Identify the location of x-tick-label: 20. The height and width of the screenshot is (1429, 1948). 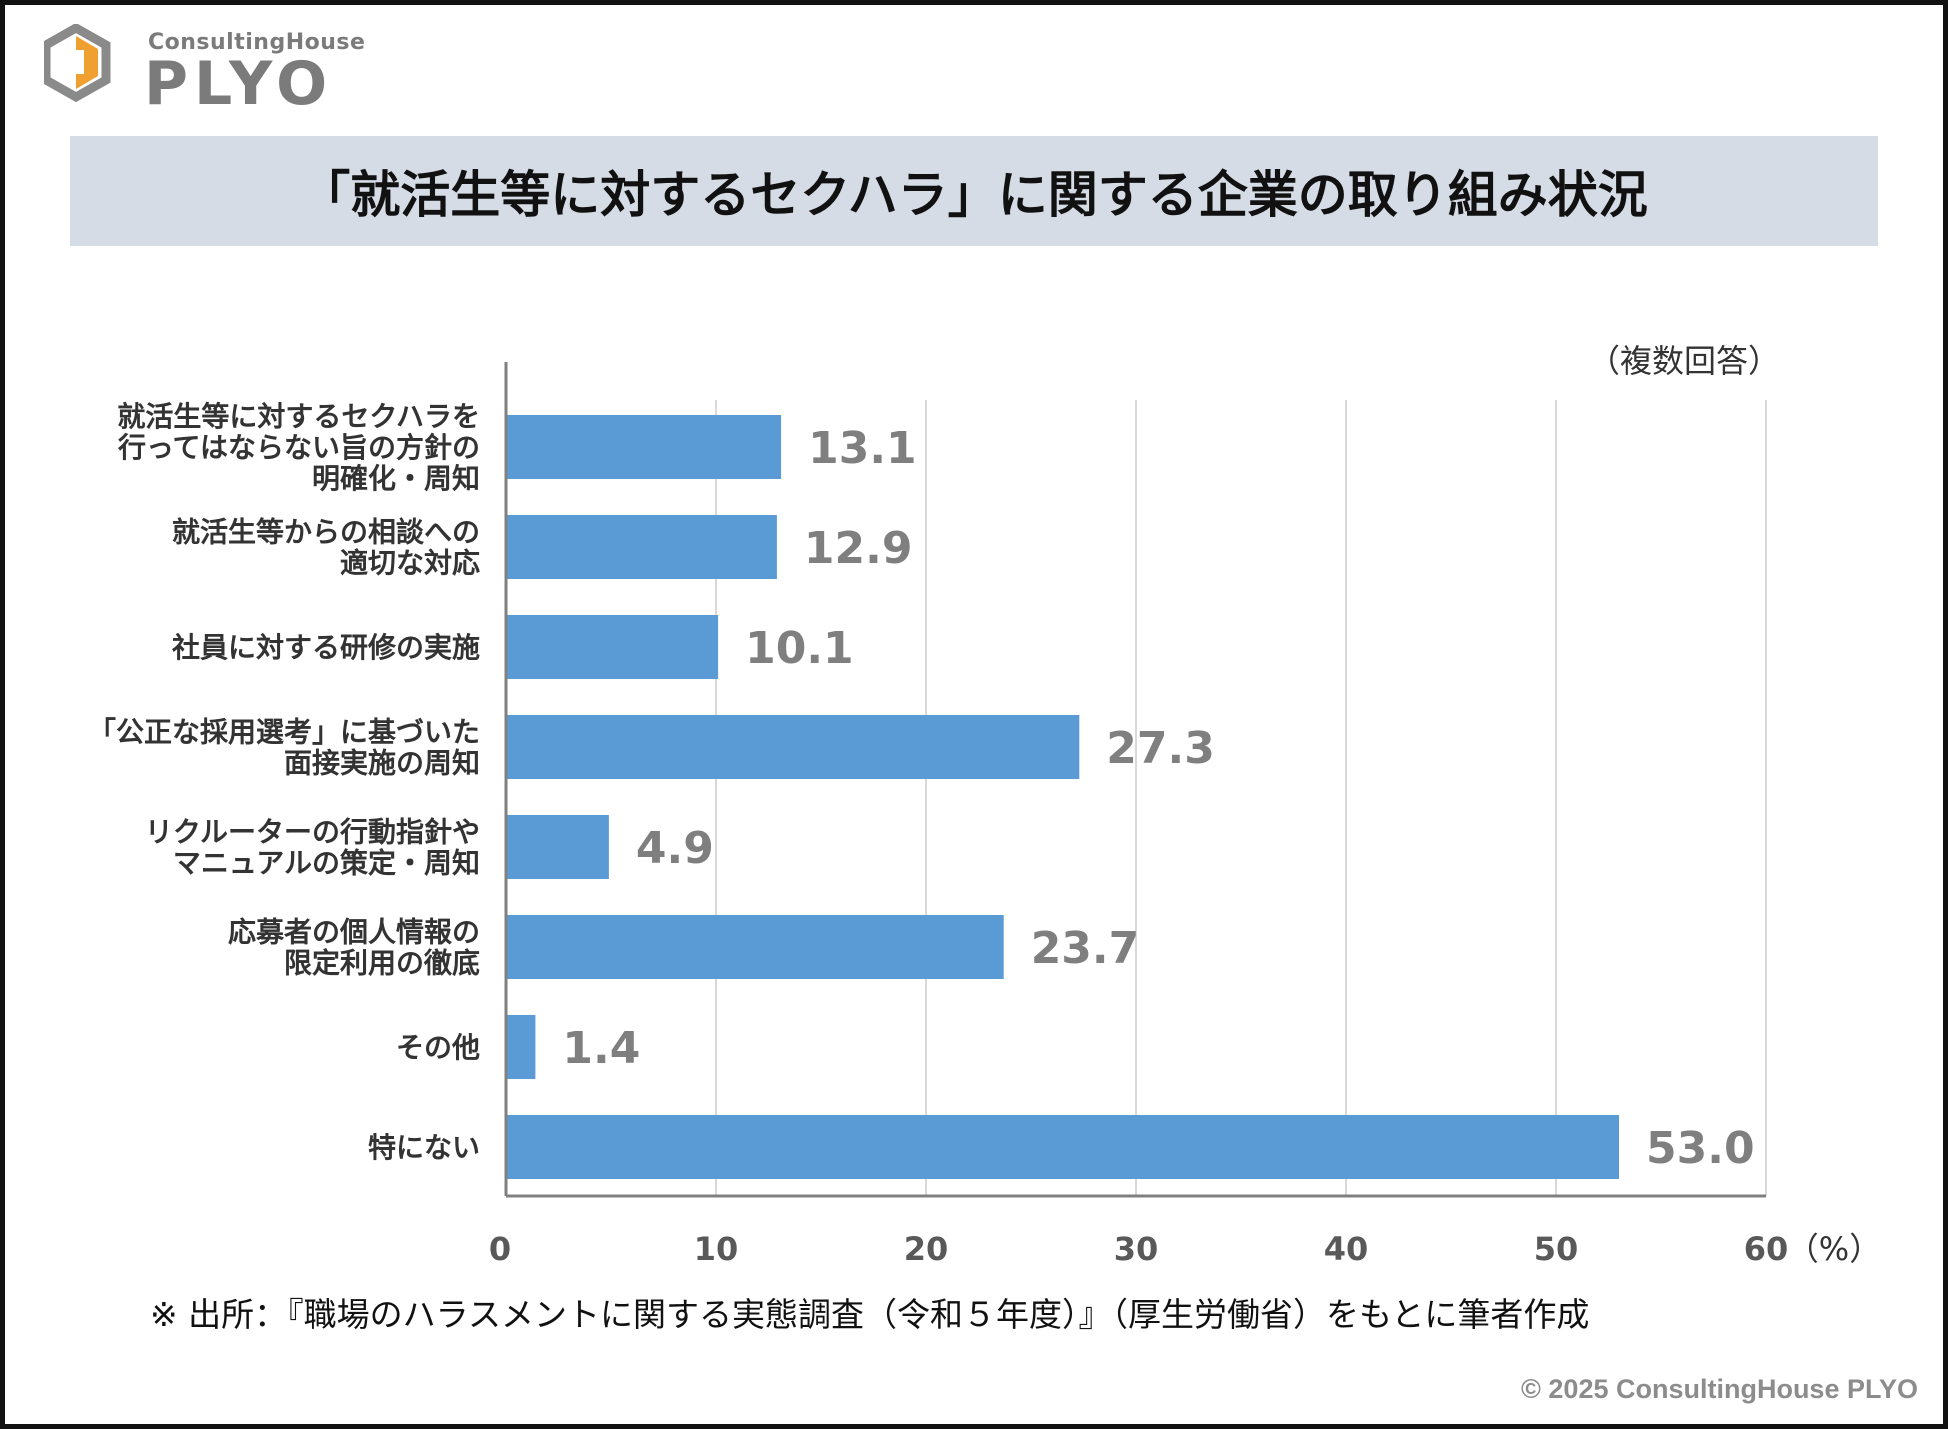
(926, 1249).